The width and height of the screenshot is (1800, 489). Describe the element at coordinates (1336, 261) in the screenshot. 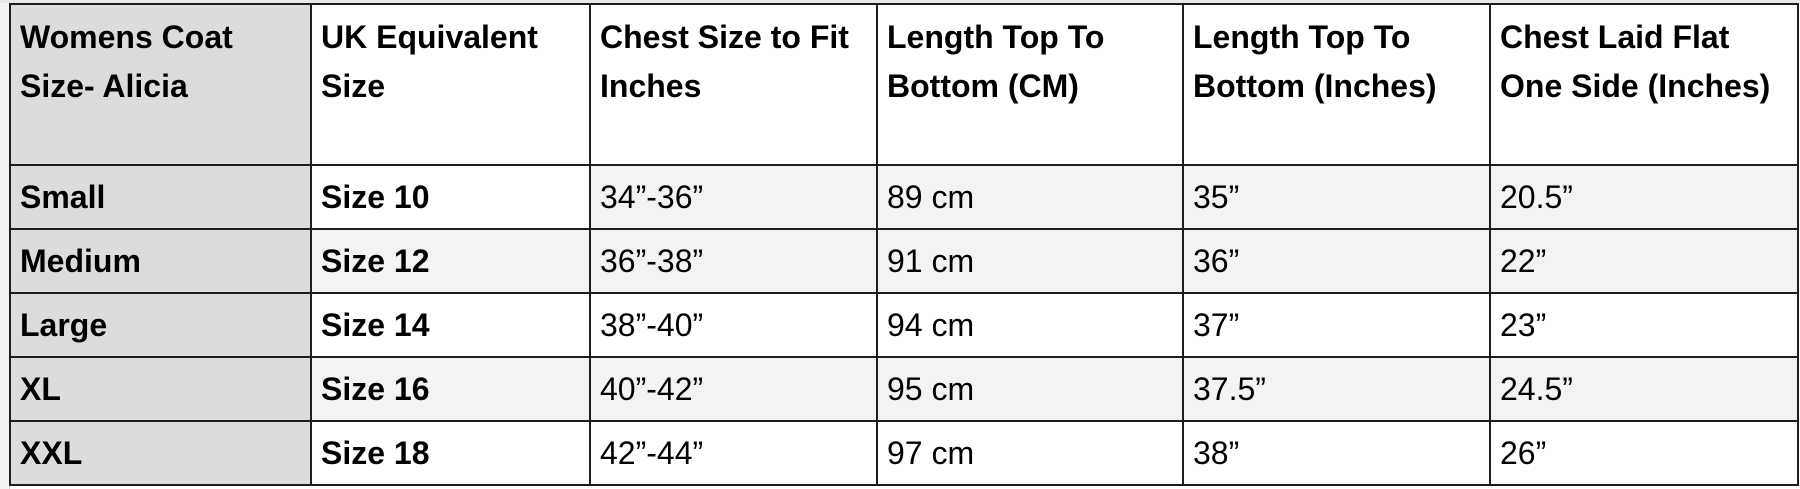

I see `cell-length-inches: 36”` at that location.